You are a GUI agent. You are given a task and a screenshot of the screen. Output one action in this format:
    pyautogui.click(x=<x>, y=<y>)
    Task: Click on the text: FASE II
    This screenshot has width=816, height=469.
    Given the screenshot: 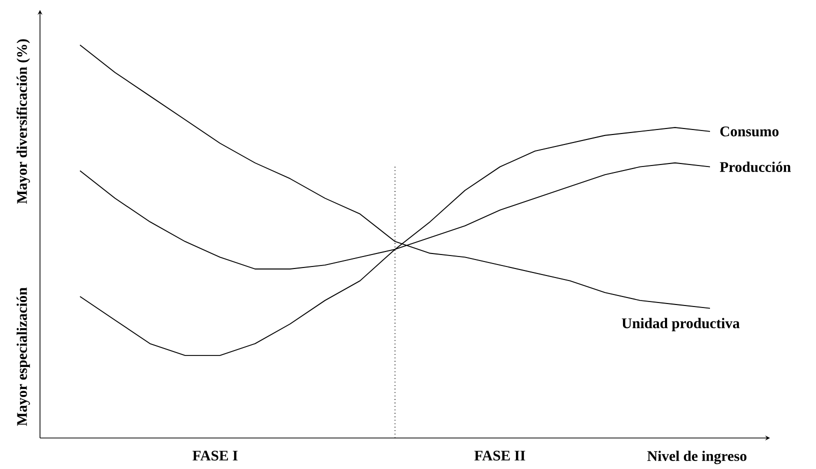 What is the action you would take?
    pyautogui.click(x=500, y=455)
    